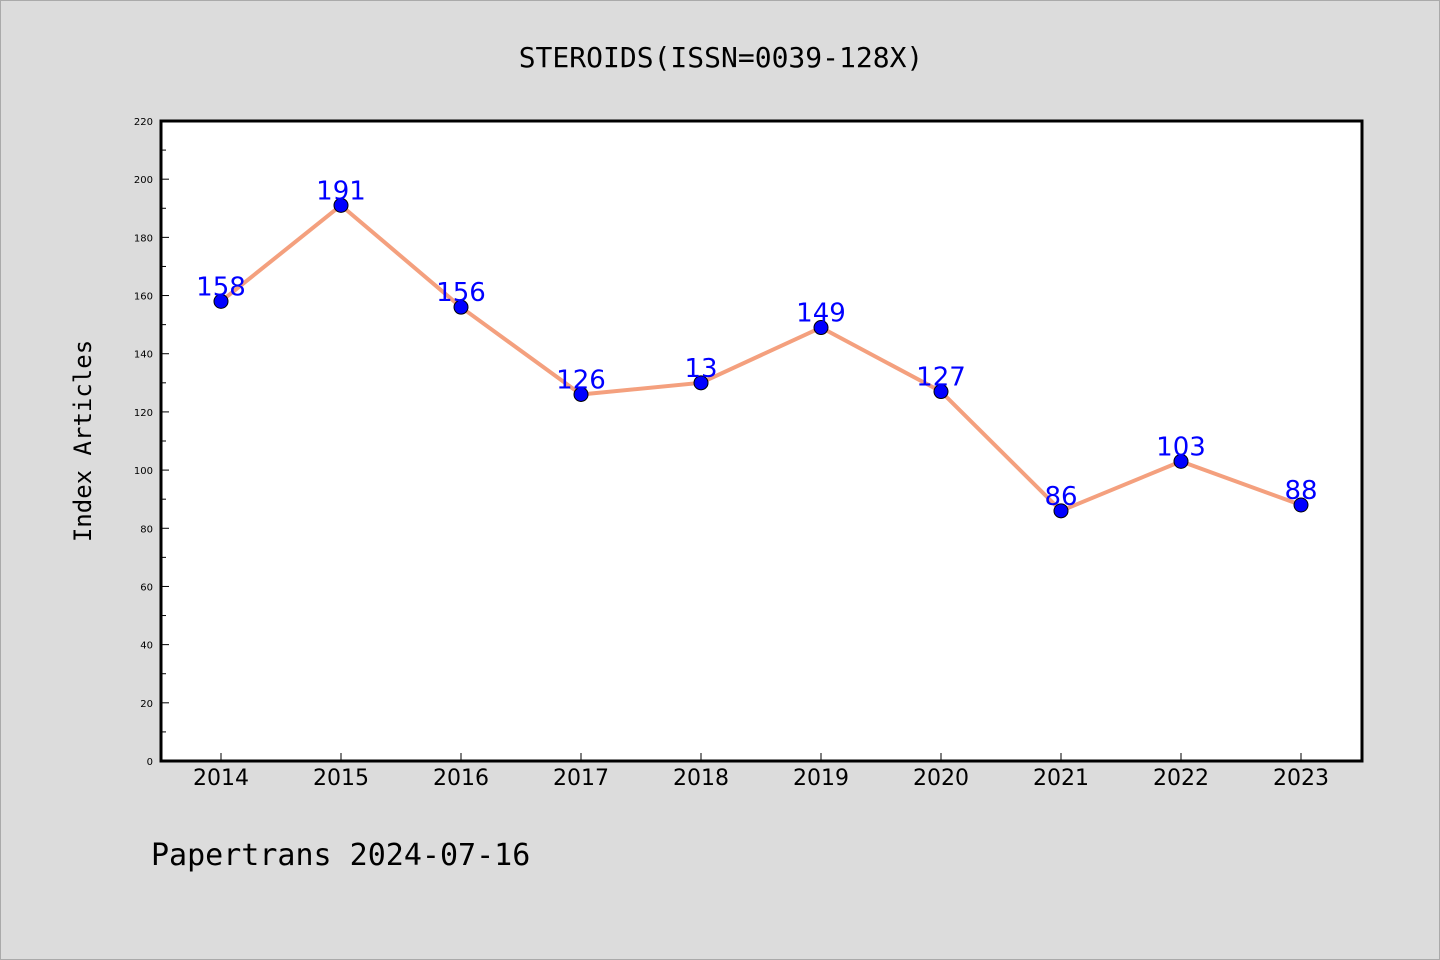 The width and height of the screenshot is (1440, 960). I want to click on data-point-2022, so click(1181, 461).